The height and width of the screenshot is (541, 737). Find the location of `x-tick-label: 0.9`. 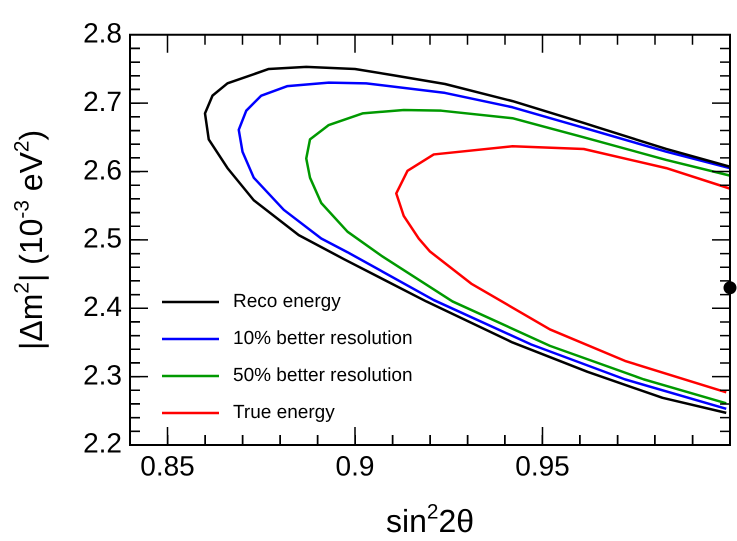

x-tick-label: 0.9 is located at coordinates (355, 466).